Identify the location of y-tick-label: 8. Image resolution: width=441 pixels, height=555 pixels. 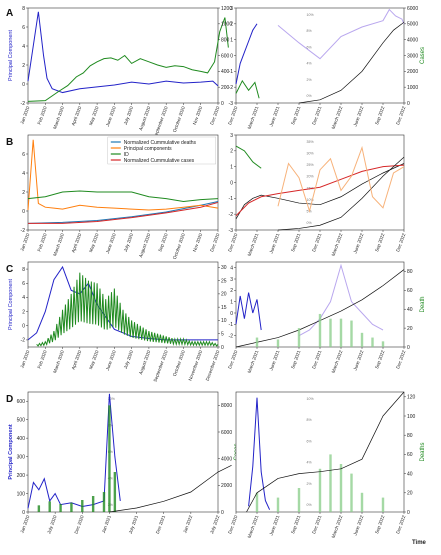
(23, 270).